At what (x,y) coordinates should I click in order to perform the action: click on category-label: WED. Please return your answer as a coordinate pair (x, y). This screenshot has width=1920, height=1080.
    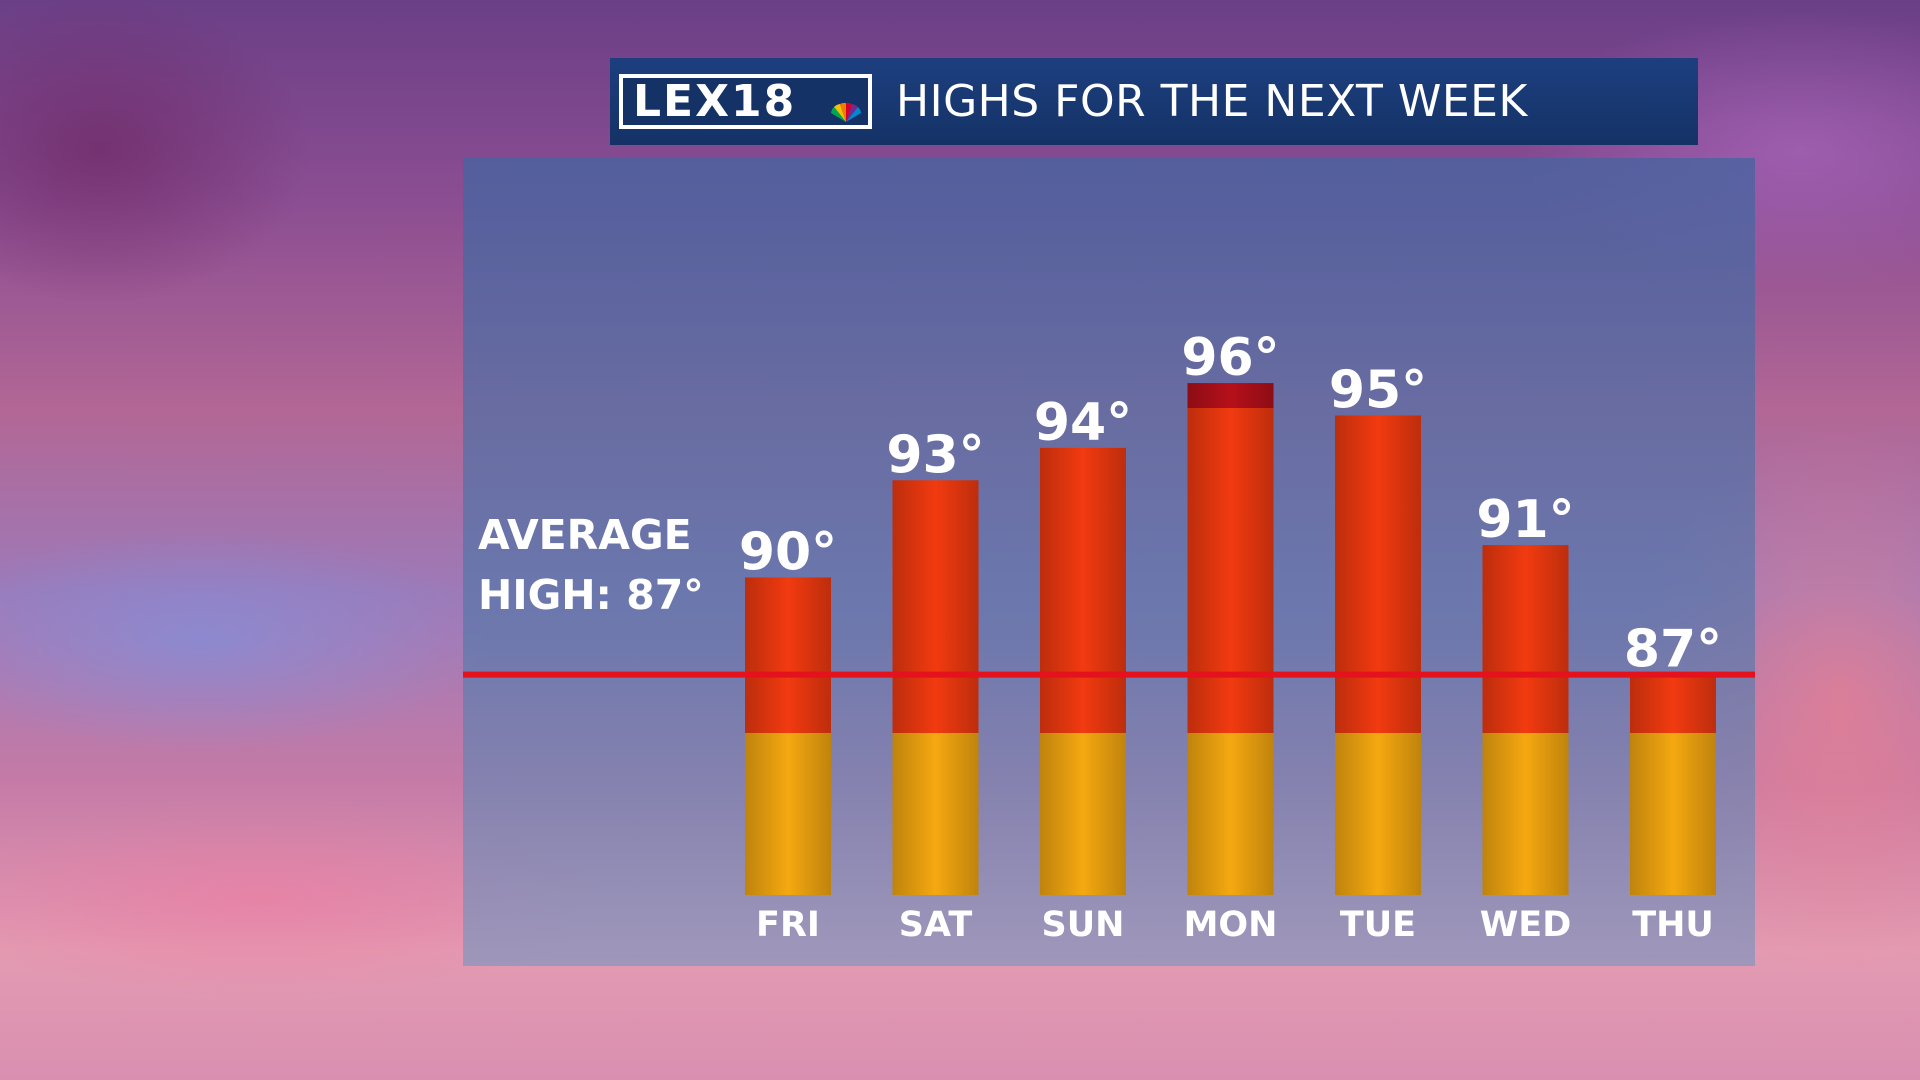
    Looking at the image, I should click on (1526, 925).